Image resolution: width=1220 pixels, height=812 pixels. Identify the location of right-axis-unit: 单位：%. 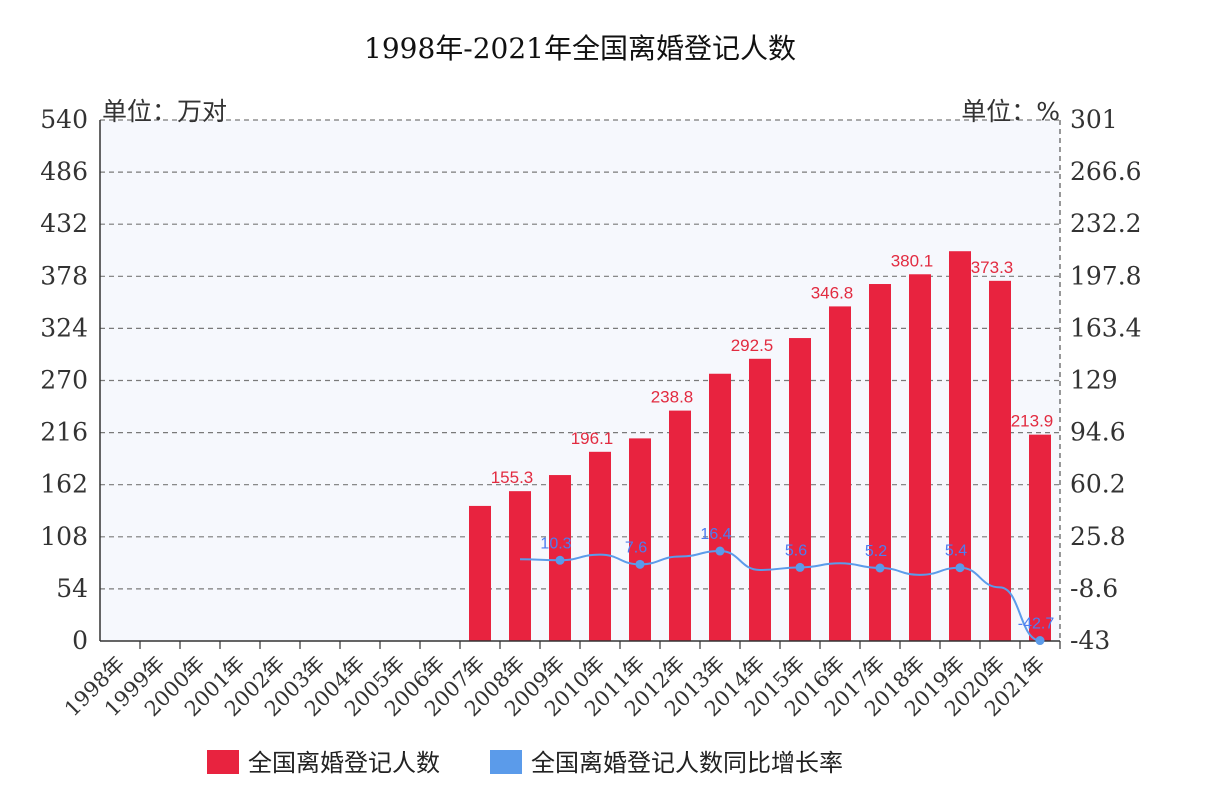
(1010, 111).